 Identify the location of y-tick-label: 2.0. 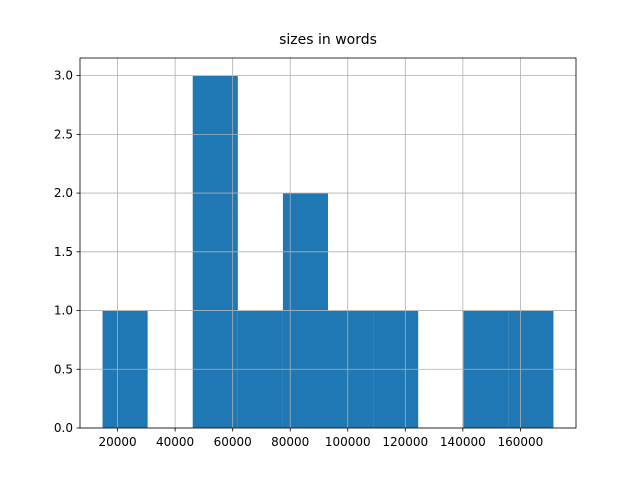
(63, 193).